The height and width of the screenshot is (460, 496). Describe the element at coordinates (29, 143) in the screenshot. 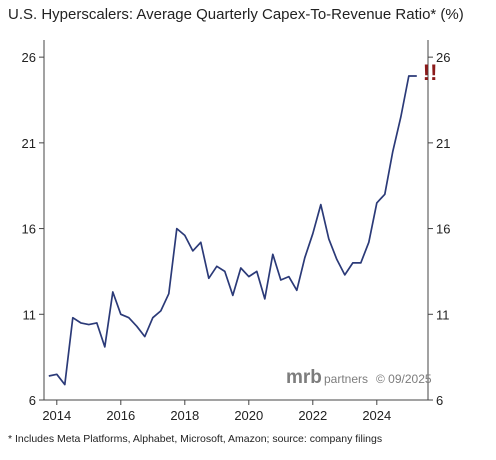

I see `y-tick-label-left: 21` at that location.